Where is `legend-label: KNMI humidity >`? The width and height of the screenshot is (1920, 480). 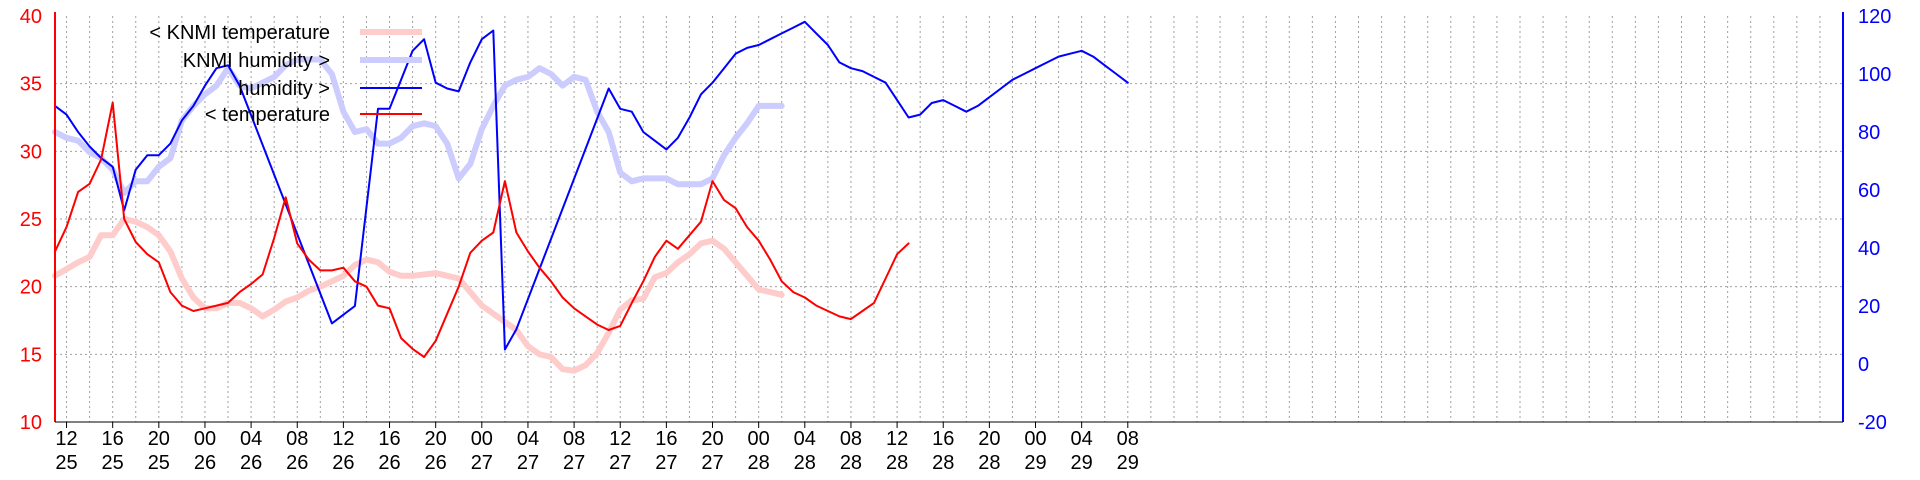
legend-label: KNMI humidity > is located at coordinates (256, 61).